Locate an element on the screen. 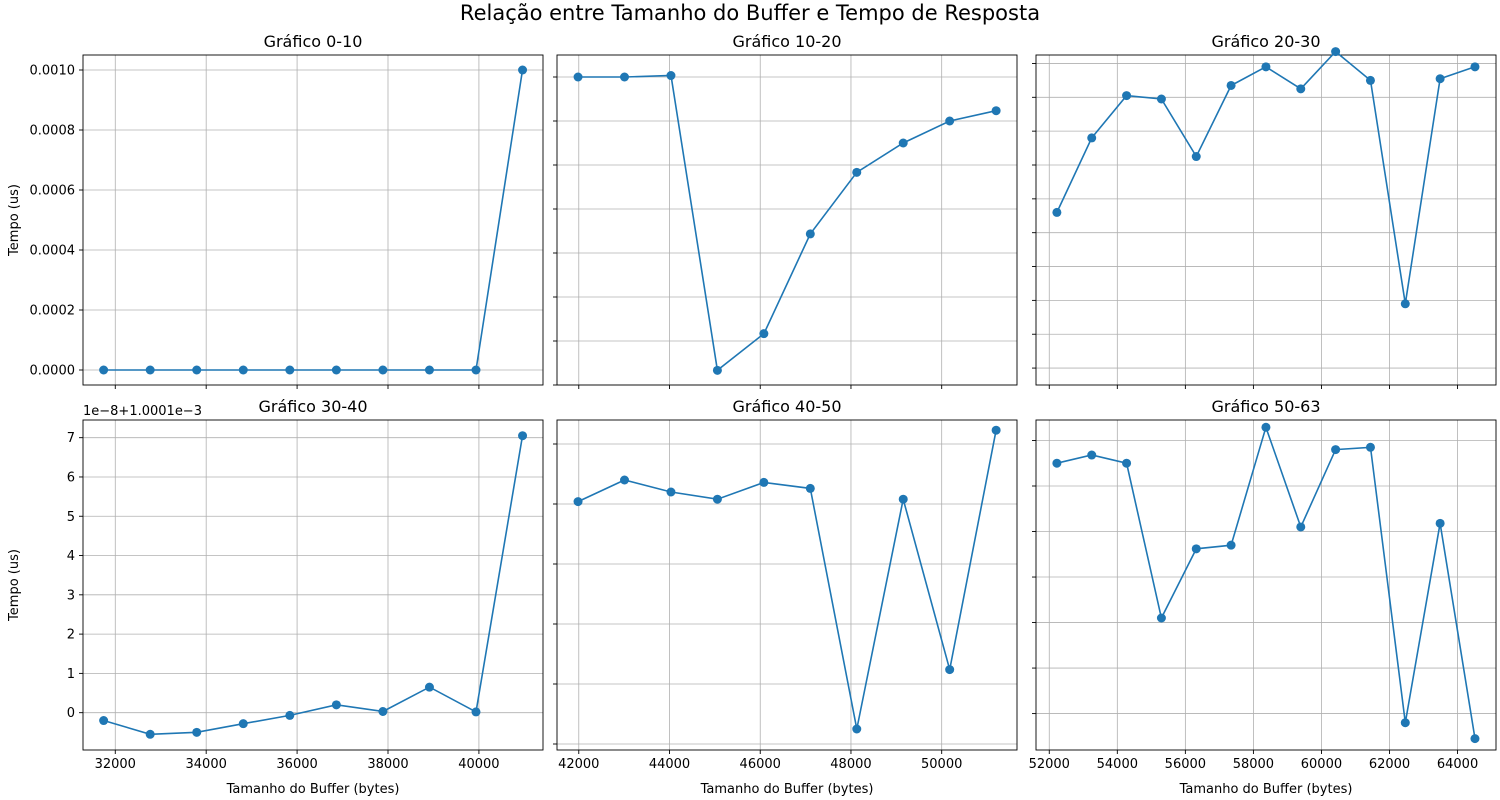 This screenshot has height=800, width=1500. chart-2-title: Gráfico 20-30 is located at coordinates (1265, 41).